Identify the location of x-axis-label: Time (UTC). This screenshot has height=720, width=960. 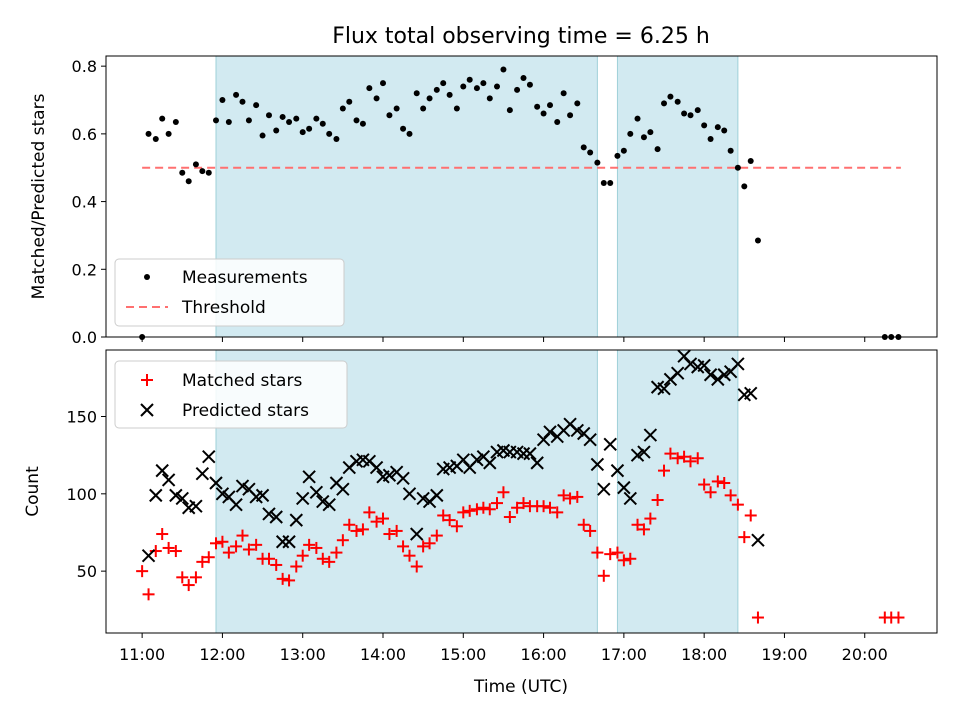
(520, 687).